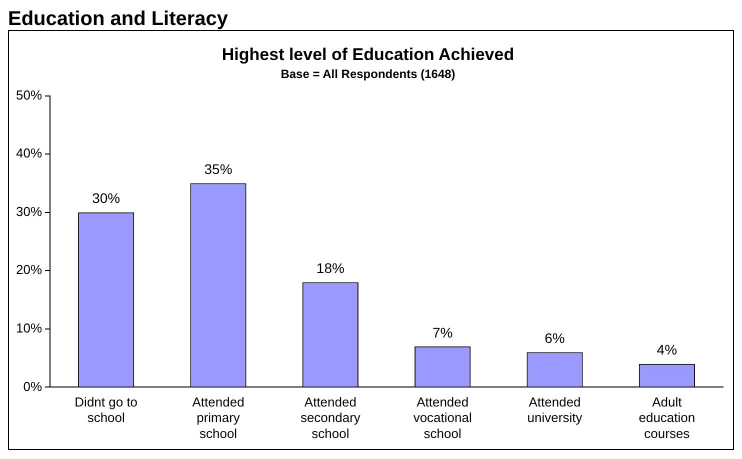 Image resolution: width=742 pixels, height=459 pixels. What do you see at coordinates (29, 270) in the screenshot?
I see `y-tick-label: 20%` at bounding box center [29, 270].